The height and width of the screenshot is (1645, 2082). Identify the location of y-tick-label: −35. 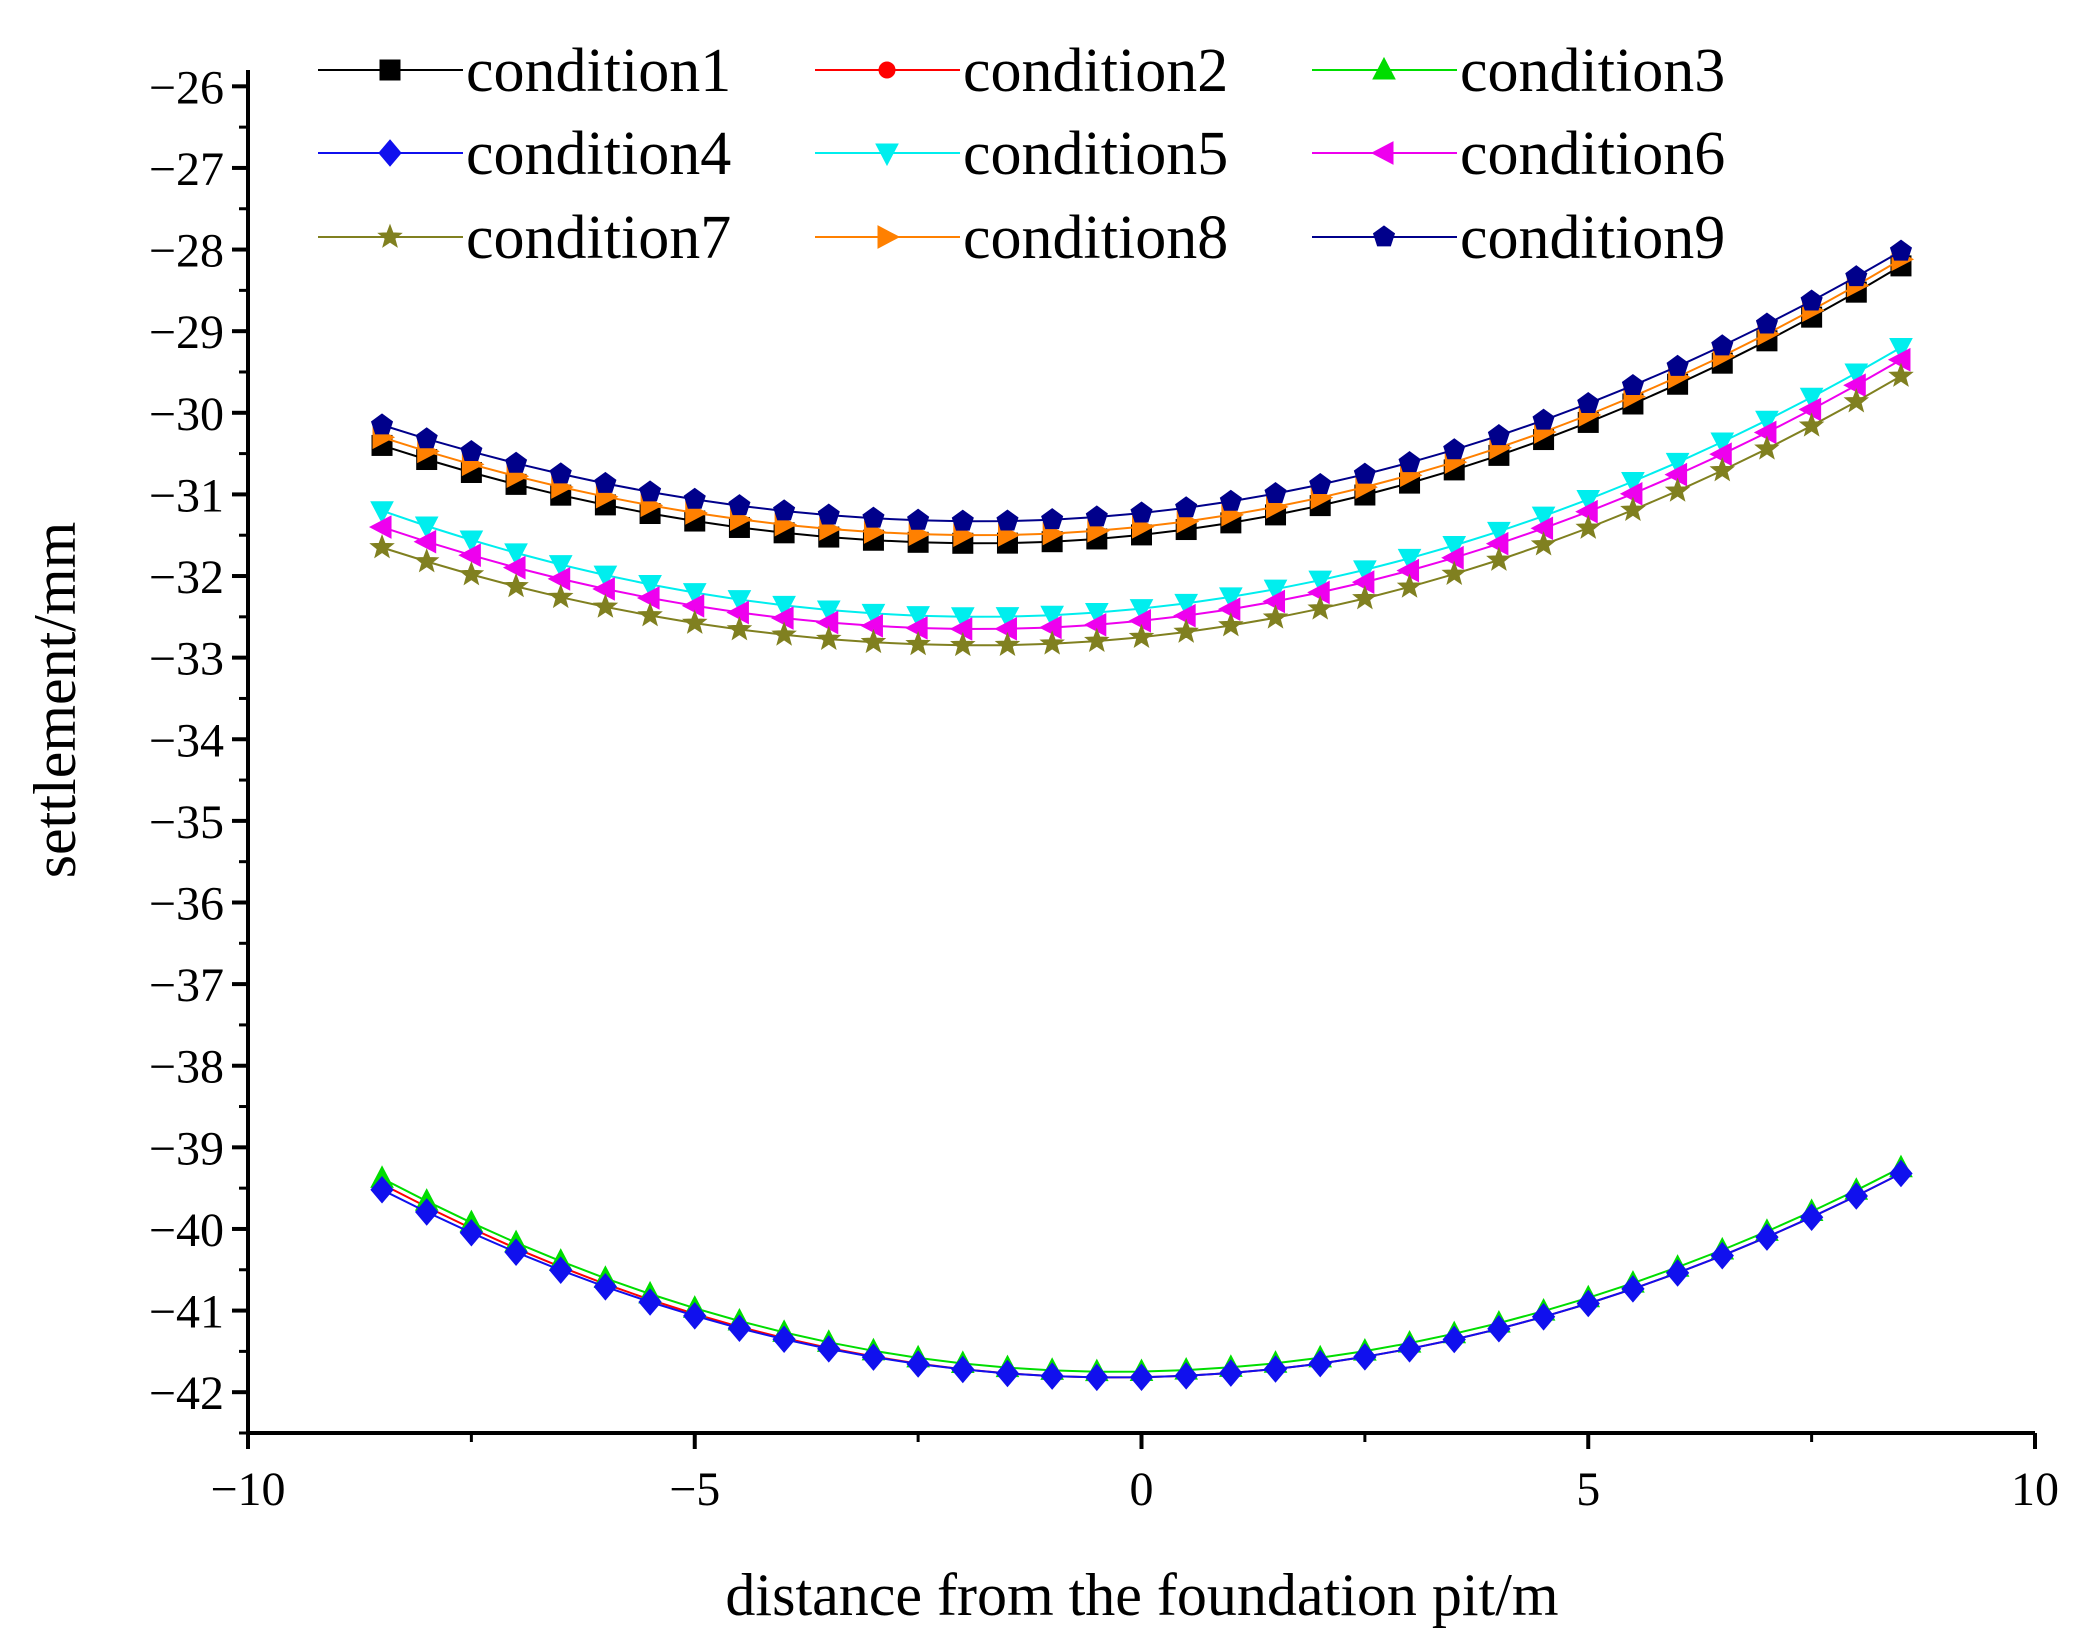
(186, 822).